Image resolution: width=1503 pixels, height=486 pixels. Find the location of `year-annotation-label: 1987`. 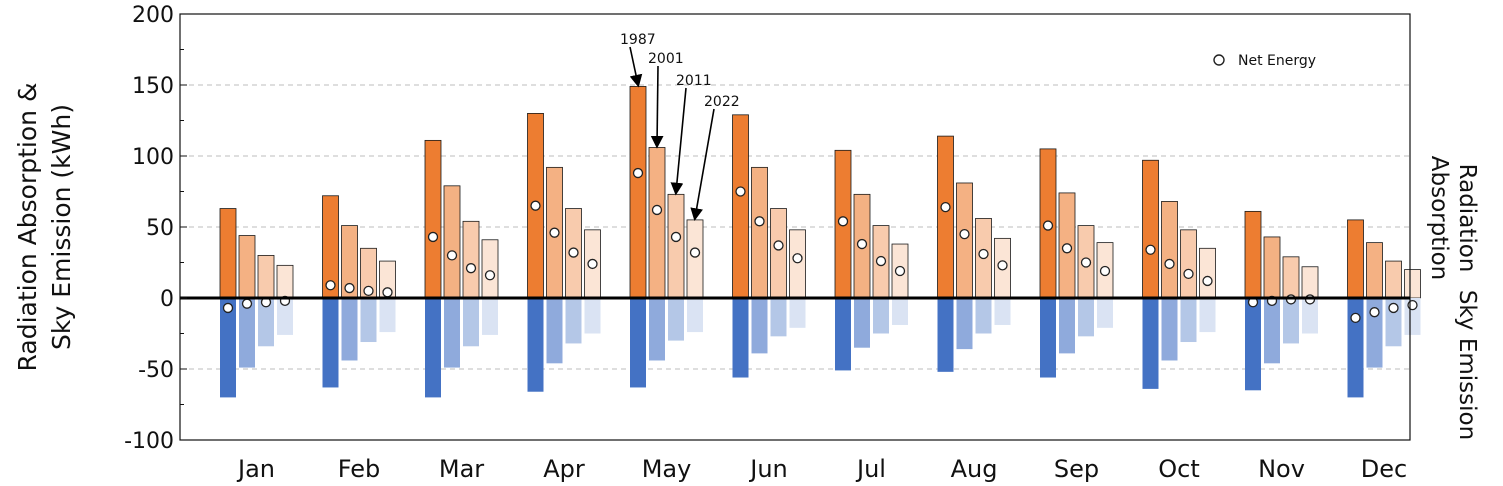

year-annotation-label: 1987 is located at coordinates (638, 40).